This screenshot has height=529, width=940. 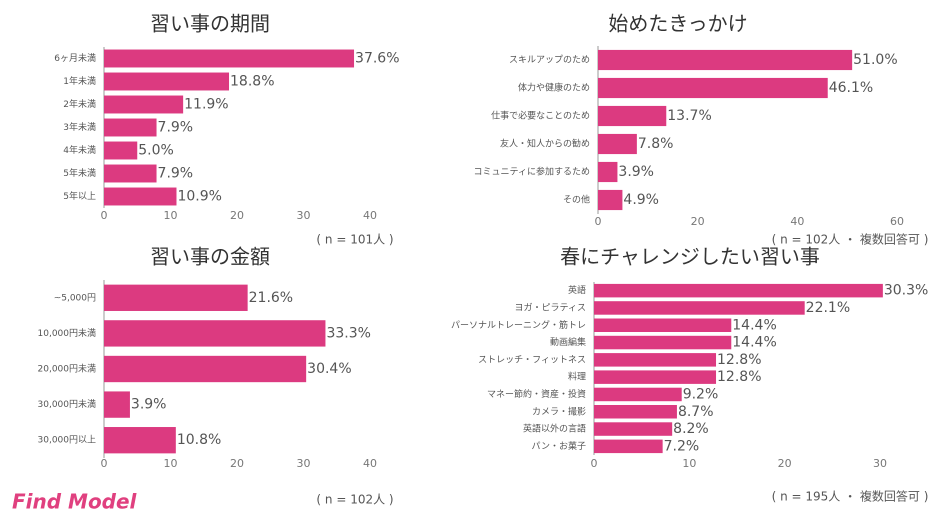 What do you see at coordinates (518, 325) in the screenshot?
I see `category-label: パーソナルトレーニング・筋トレ` at bounding box center [518, 325].